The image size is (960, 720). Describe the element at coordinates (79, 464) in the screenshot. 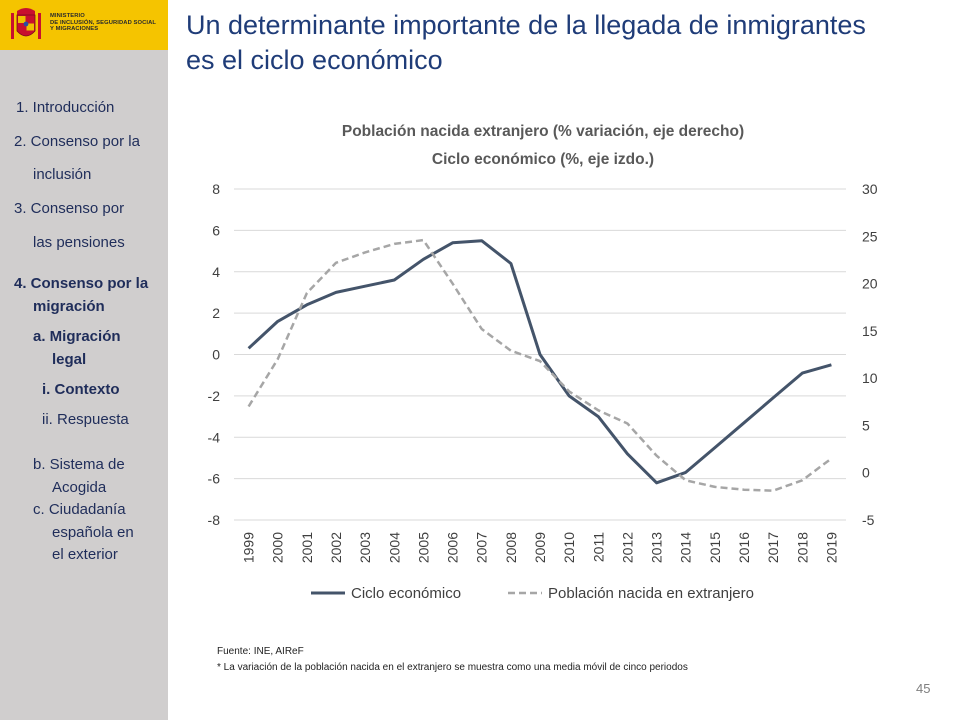

I see `sidebar-item-sistema-acogida: b. Sistema de` at that location.